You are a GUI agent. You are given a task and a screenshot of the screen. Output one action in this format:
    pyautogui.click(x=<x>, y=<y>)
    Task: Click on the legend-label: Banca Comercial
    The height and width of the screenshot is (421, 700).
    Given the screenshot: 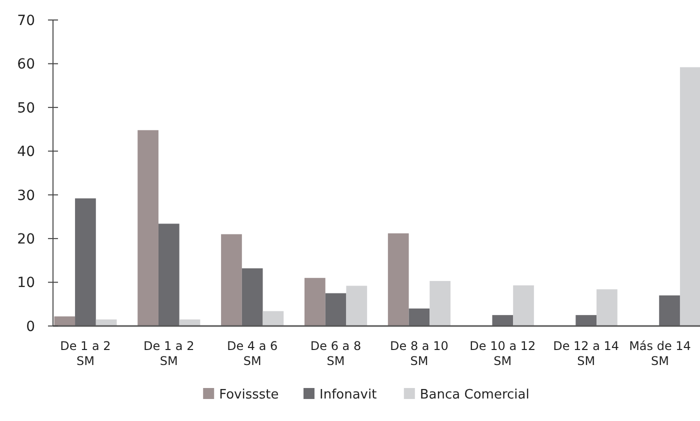 What is the action you would take?
    pyautogui.click(x=475, y=395)
    